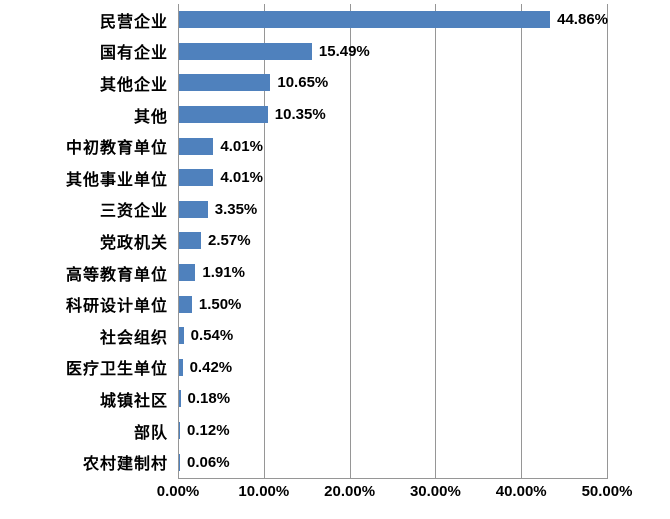 The width and height of the screenshot is (670, 519). What do you see at coordinates (393, 399) in the screenshot?
I see `bar-row: 0.18%` at bounding box center [393, 399].